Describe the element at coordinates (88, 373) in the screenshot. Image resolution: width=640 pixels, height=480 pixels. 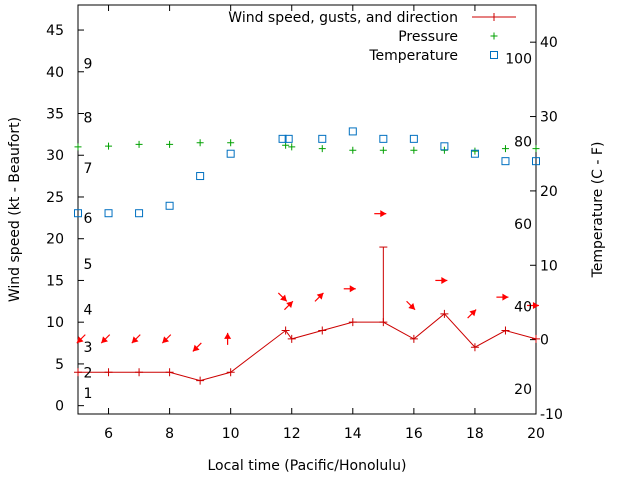
I see `beaufort-label: 2` at that location.